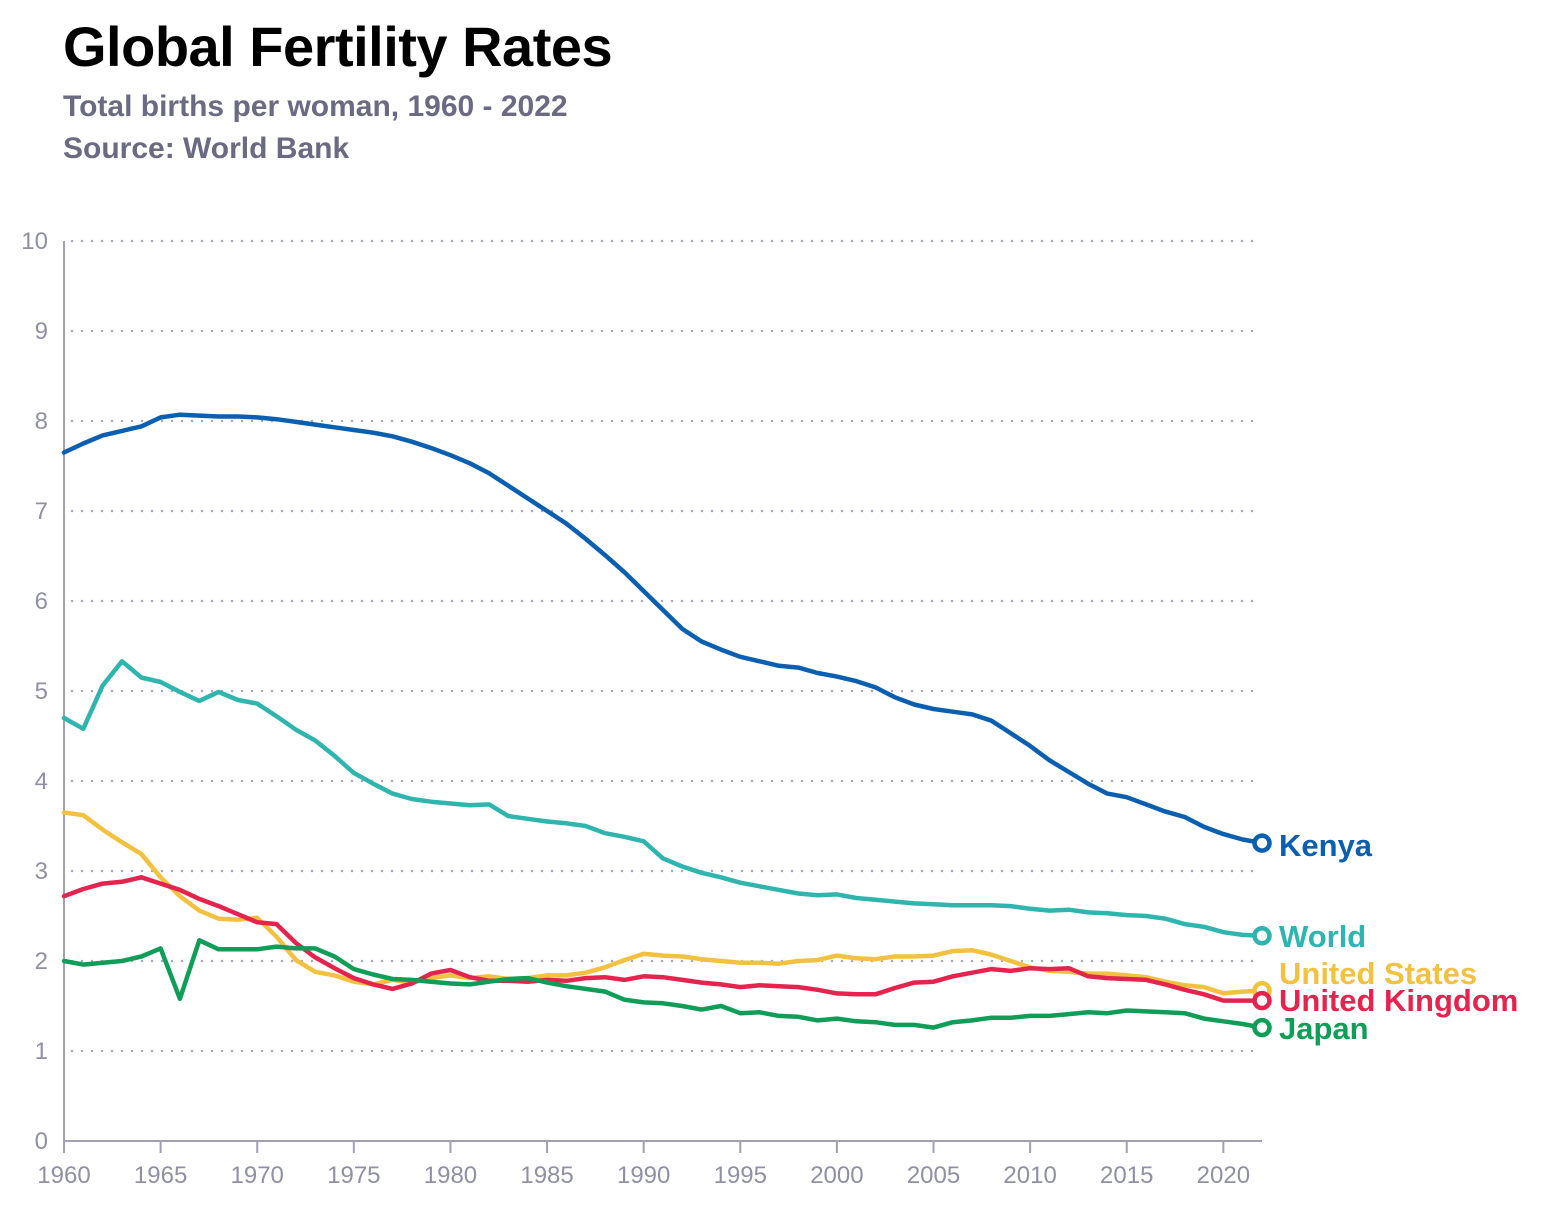 The image size is (1566, 1206). What do you see at coordinates (1262, 1000) in the screenshot?
I see `series-end-marker-united-kingdom` at bounding box center [1262, 1000].